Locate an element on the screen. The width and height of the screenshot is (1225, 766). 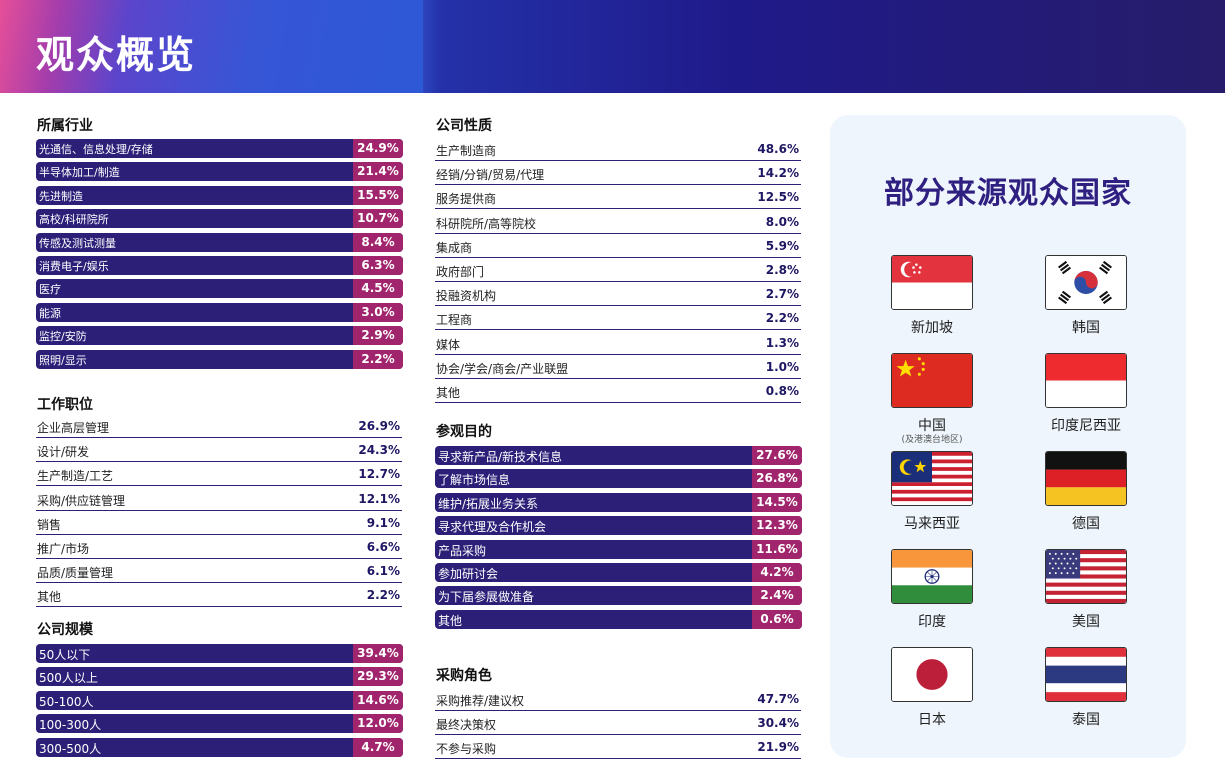
usa-flag-icon is located at coordinates (1086, 576).